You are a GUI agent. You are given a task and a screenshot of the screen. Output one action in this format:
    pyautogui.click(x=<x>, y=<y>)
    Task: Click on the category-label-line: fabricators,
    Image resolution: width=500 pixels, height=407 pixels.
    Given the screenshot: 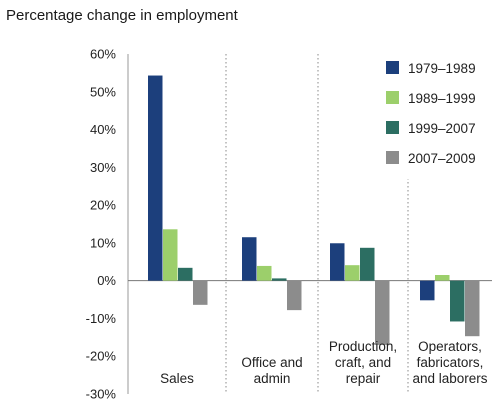 What is the action you would take?
    pyautogui.click(x=450, y=362)
    